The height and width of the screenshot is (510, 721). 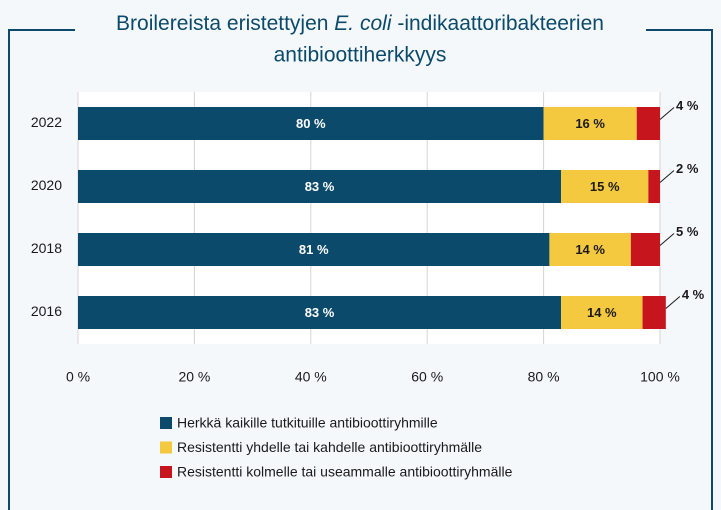 I want to click on value-label: 15 %, so click(x=605, y=186).